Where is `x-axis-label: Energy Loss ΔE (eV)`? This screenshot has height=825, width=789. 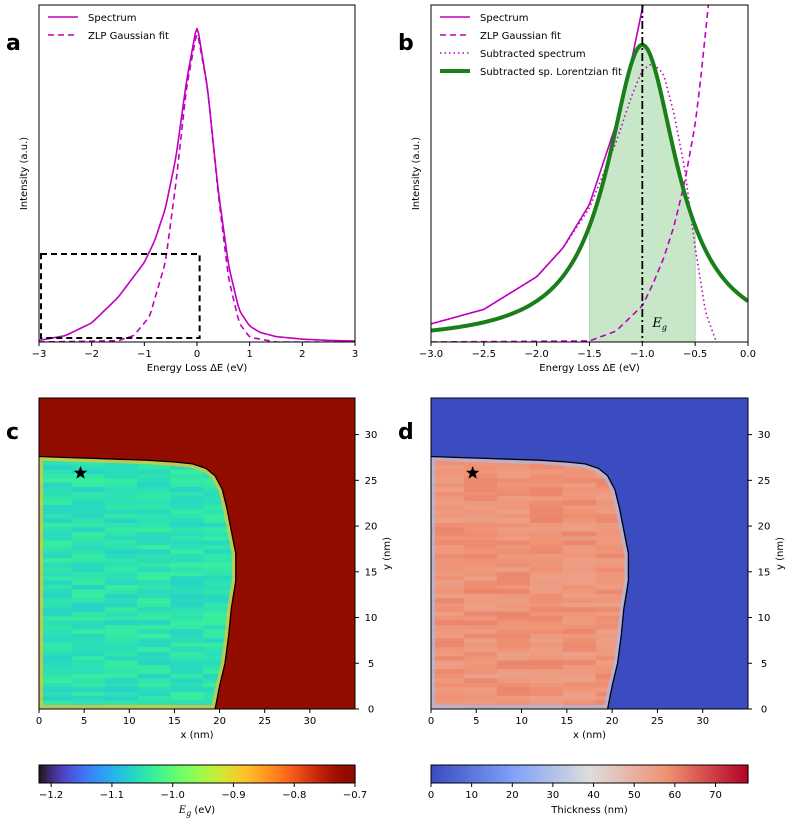
x-axis-label: Energy Loss ΔE (eV) is located at coordinates (197, 368).